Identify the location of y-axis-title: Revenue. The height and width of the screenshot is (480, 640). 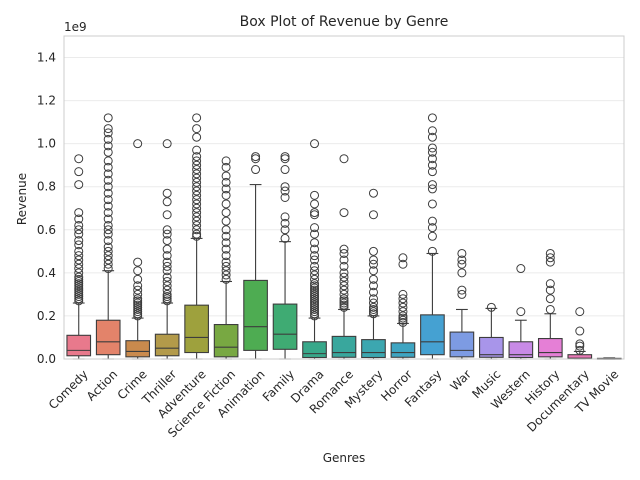
(22, 199).